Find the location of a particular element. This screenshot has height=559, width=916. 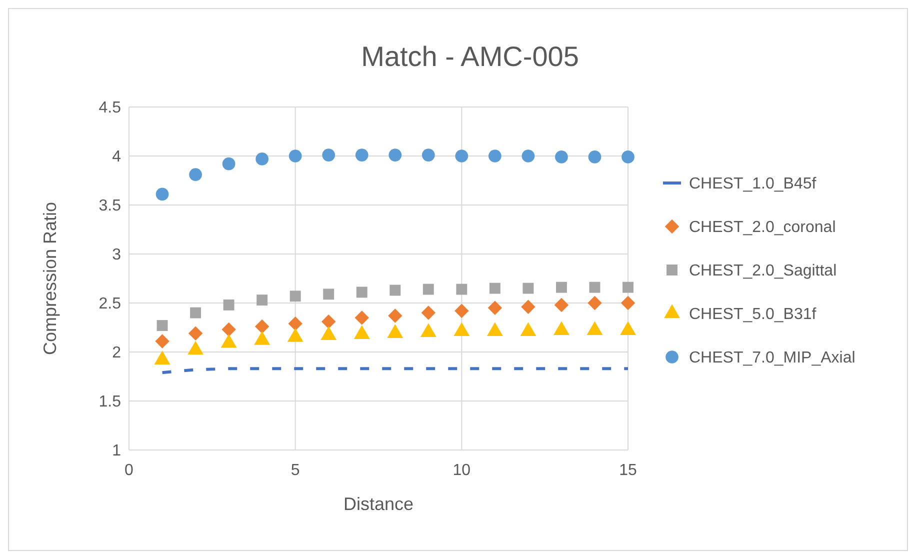

y-tick-label: 2 is located at coordinates (117, 353).